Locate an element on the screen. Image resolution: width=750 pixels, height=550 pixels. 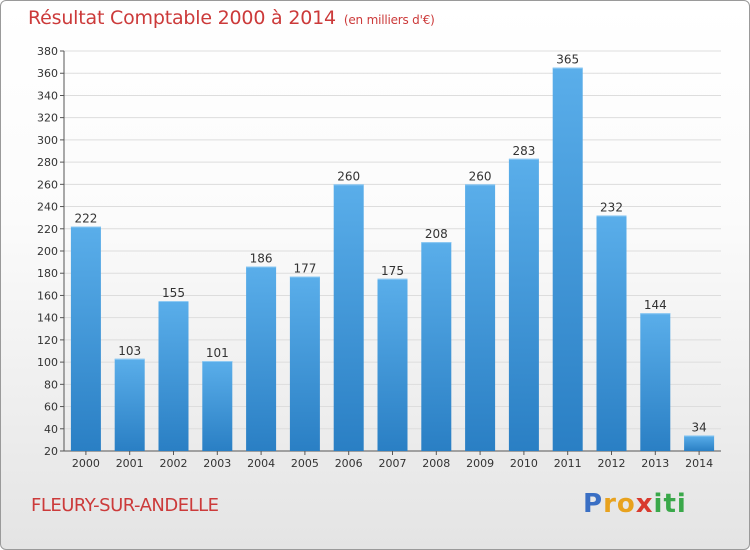
bar-2014 is located at coordinates (699, 443).